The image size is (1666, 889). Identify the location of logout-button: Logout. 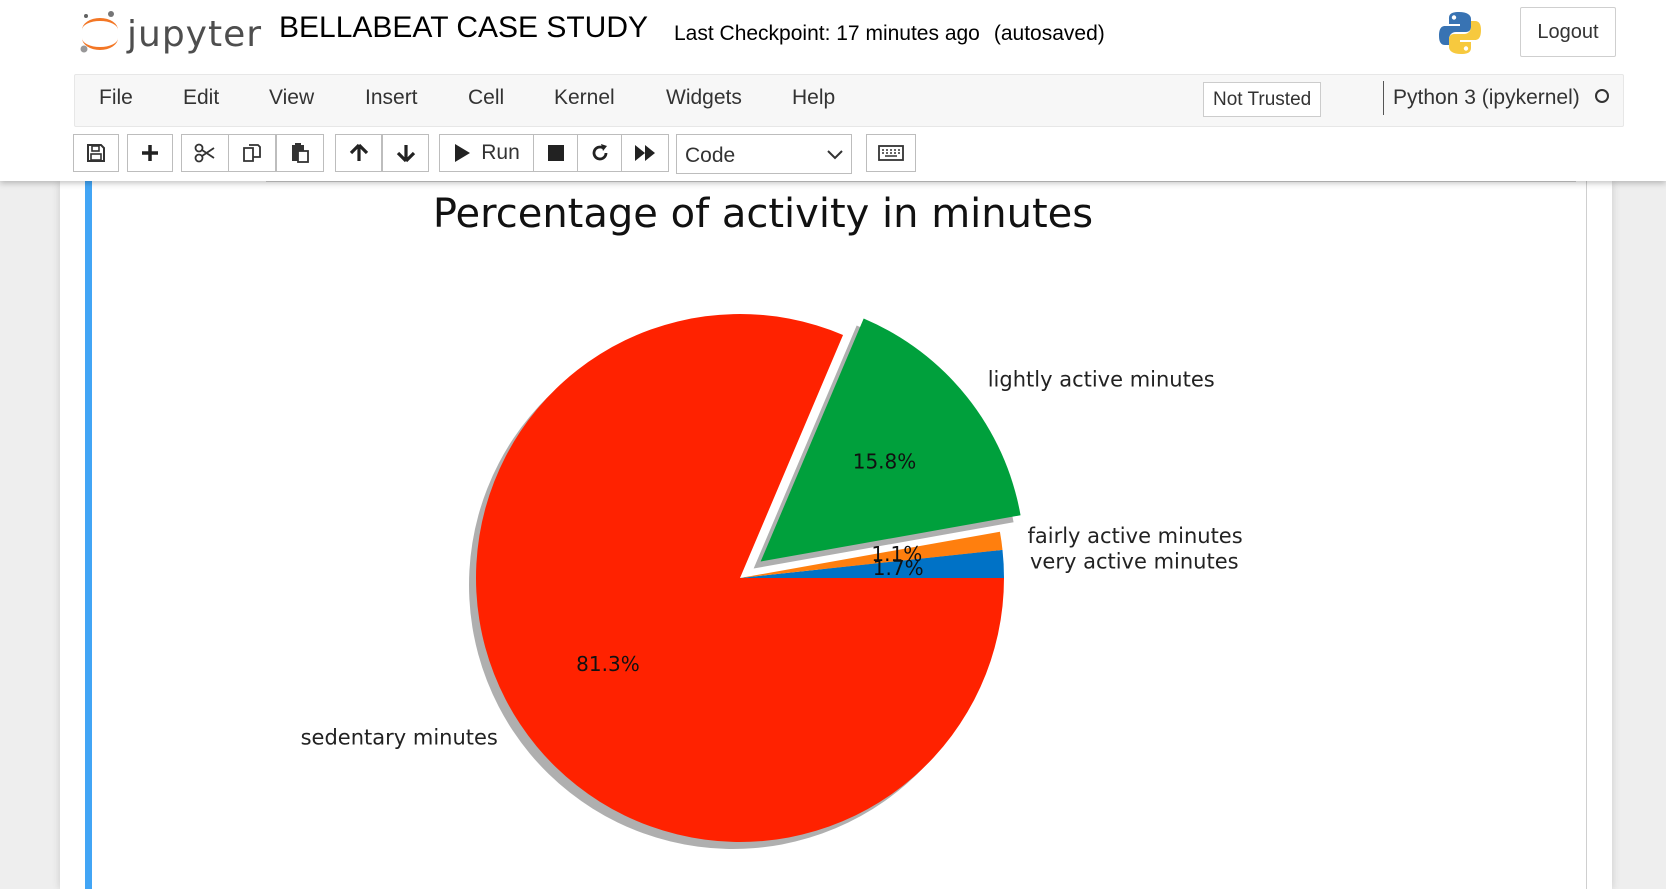
(1568, 32).